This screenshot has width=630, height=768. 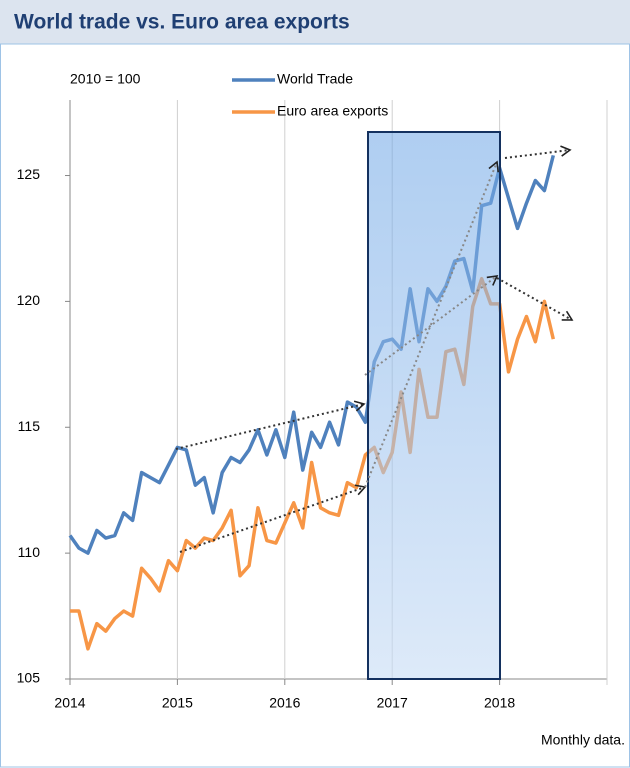 What do you see at coordinates (284, 703) in the screenshot?
I see `x-tick-label: 2016` at bounding box center [284, 703].